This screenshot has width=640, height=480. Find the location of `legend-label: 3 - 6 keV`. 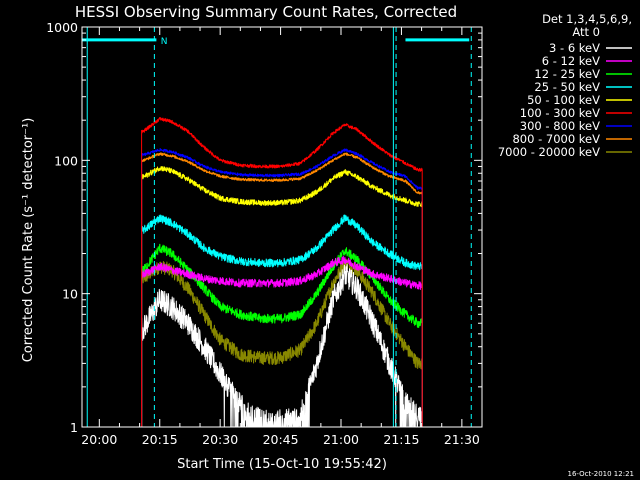

legend-label: 3 - 6 keV is located at coordinates (574, 48).